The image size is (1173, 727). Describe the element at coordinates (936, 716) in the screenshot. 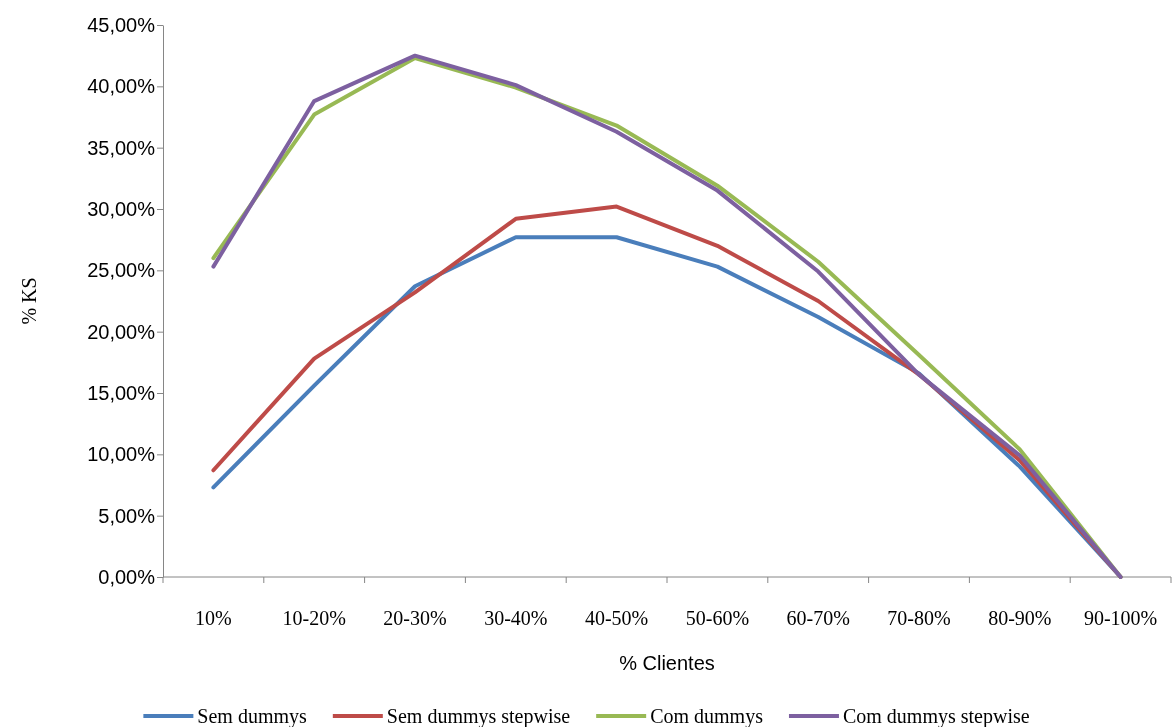

I see `legend-label: Com dummys stepwise` at that location.